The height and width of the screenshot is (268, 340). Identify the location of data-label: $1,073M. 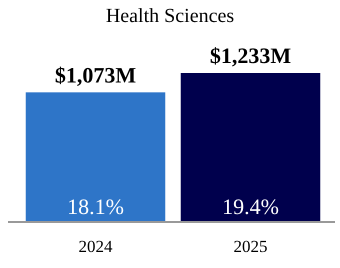
(95, 75).